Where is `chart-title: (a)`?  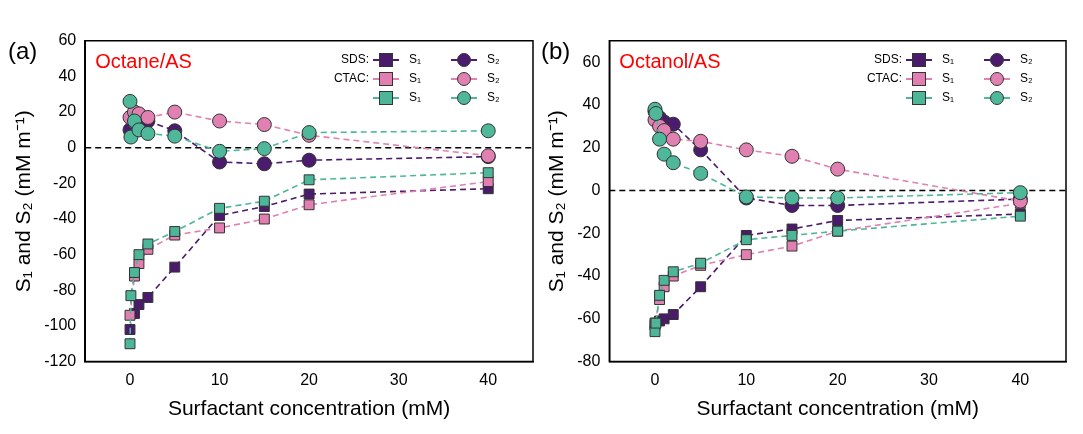
chart-title: (a) is located at coordinates (23, 51).